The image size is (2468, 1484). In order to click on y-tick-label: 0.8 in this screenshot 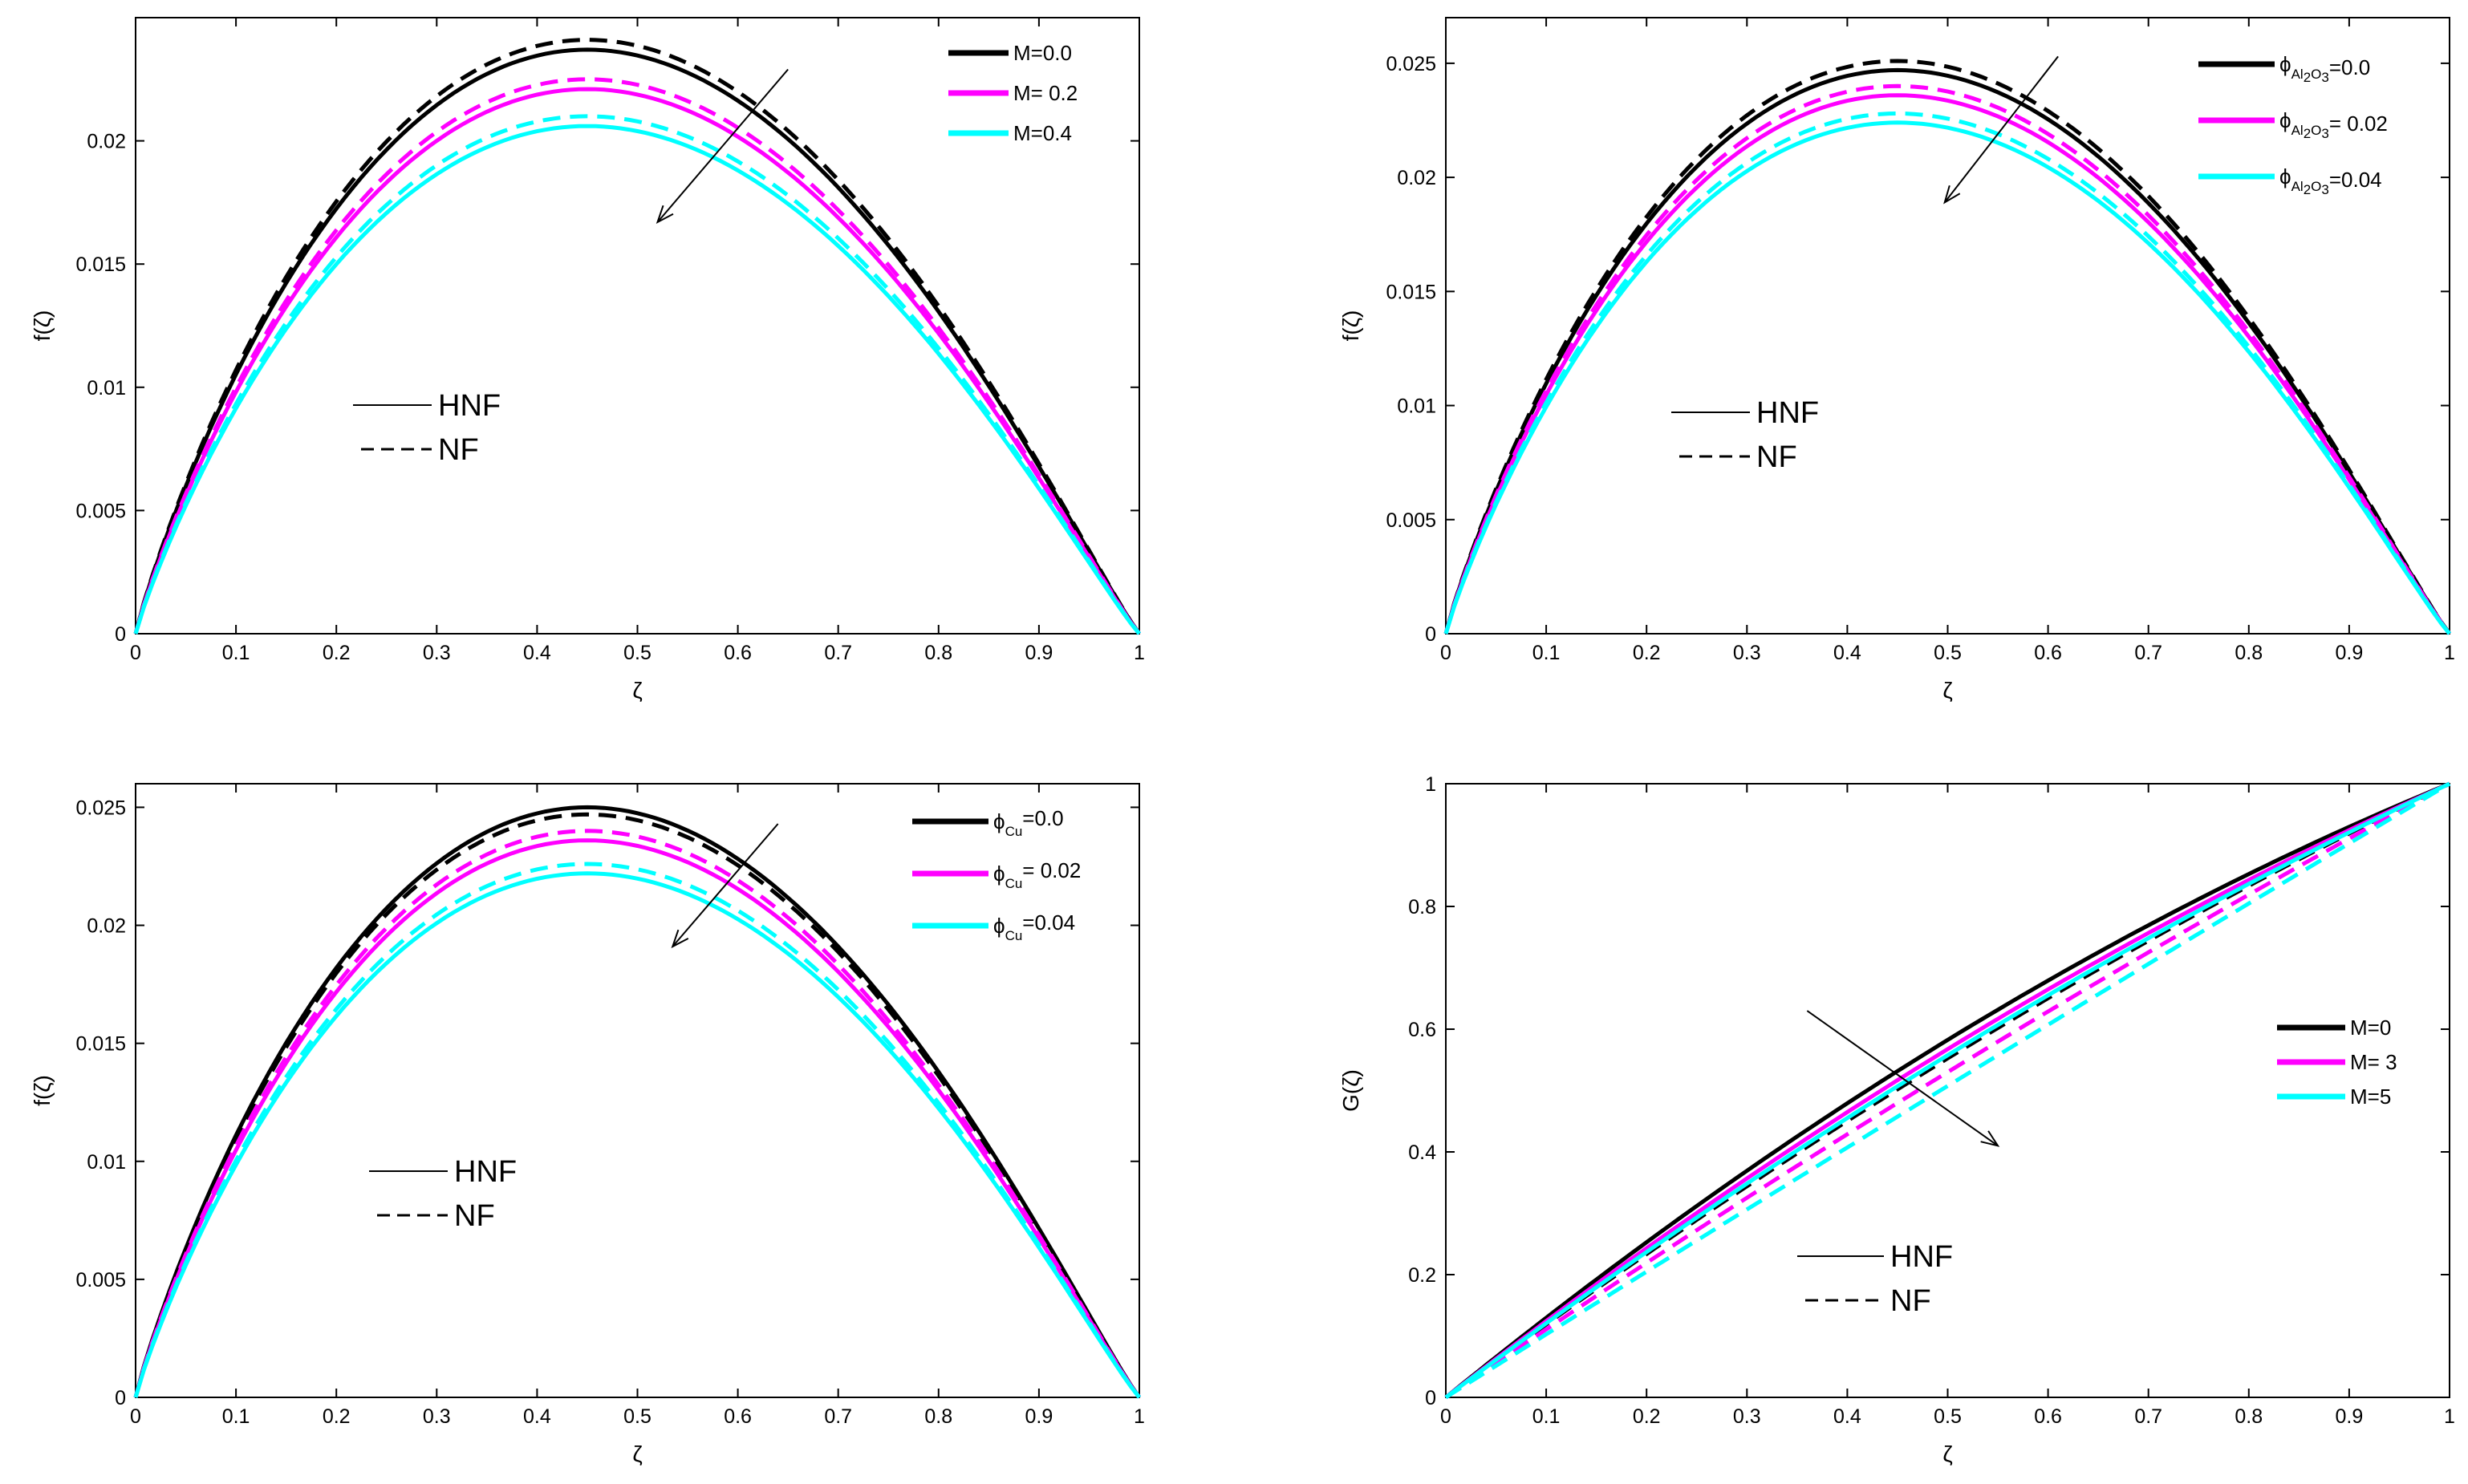, I will do `click(1422, 907)`.